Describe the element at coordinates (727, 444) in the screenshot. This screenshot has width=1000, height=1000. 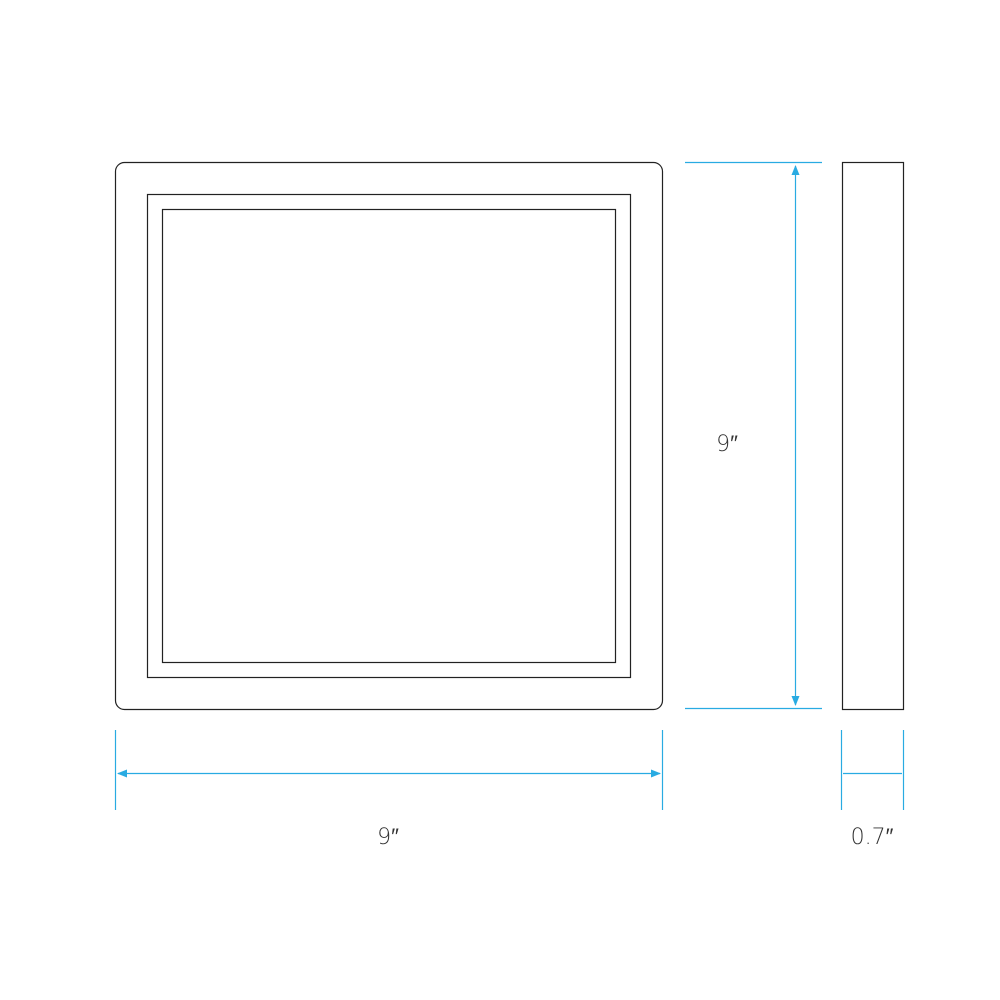
I see `height-label: 9″` at that location.